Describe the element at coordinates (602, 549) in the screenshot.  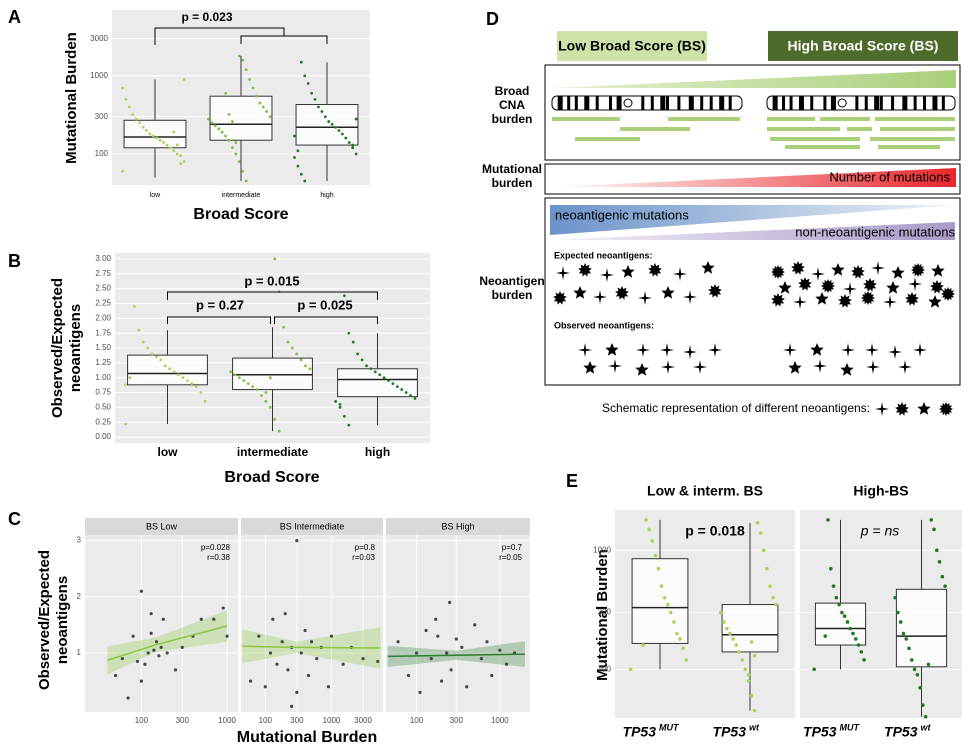
I see `y-tick-label: 1000` at that location.